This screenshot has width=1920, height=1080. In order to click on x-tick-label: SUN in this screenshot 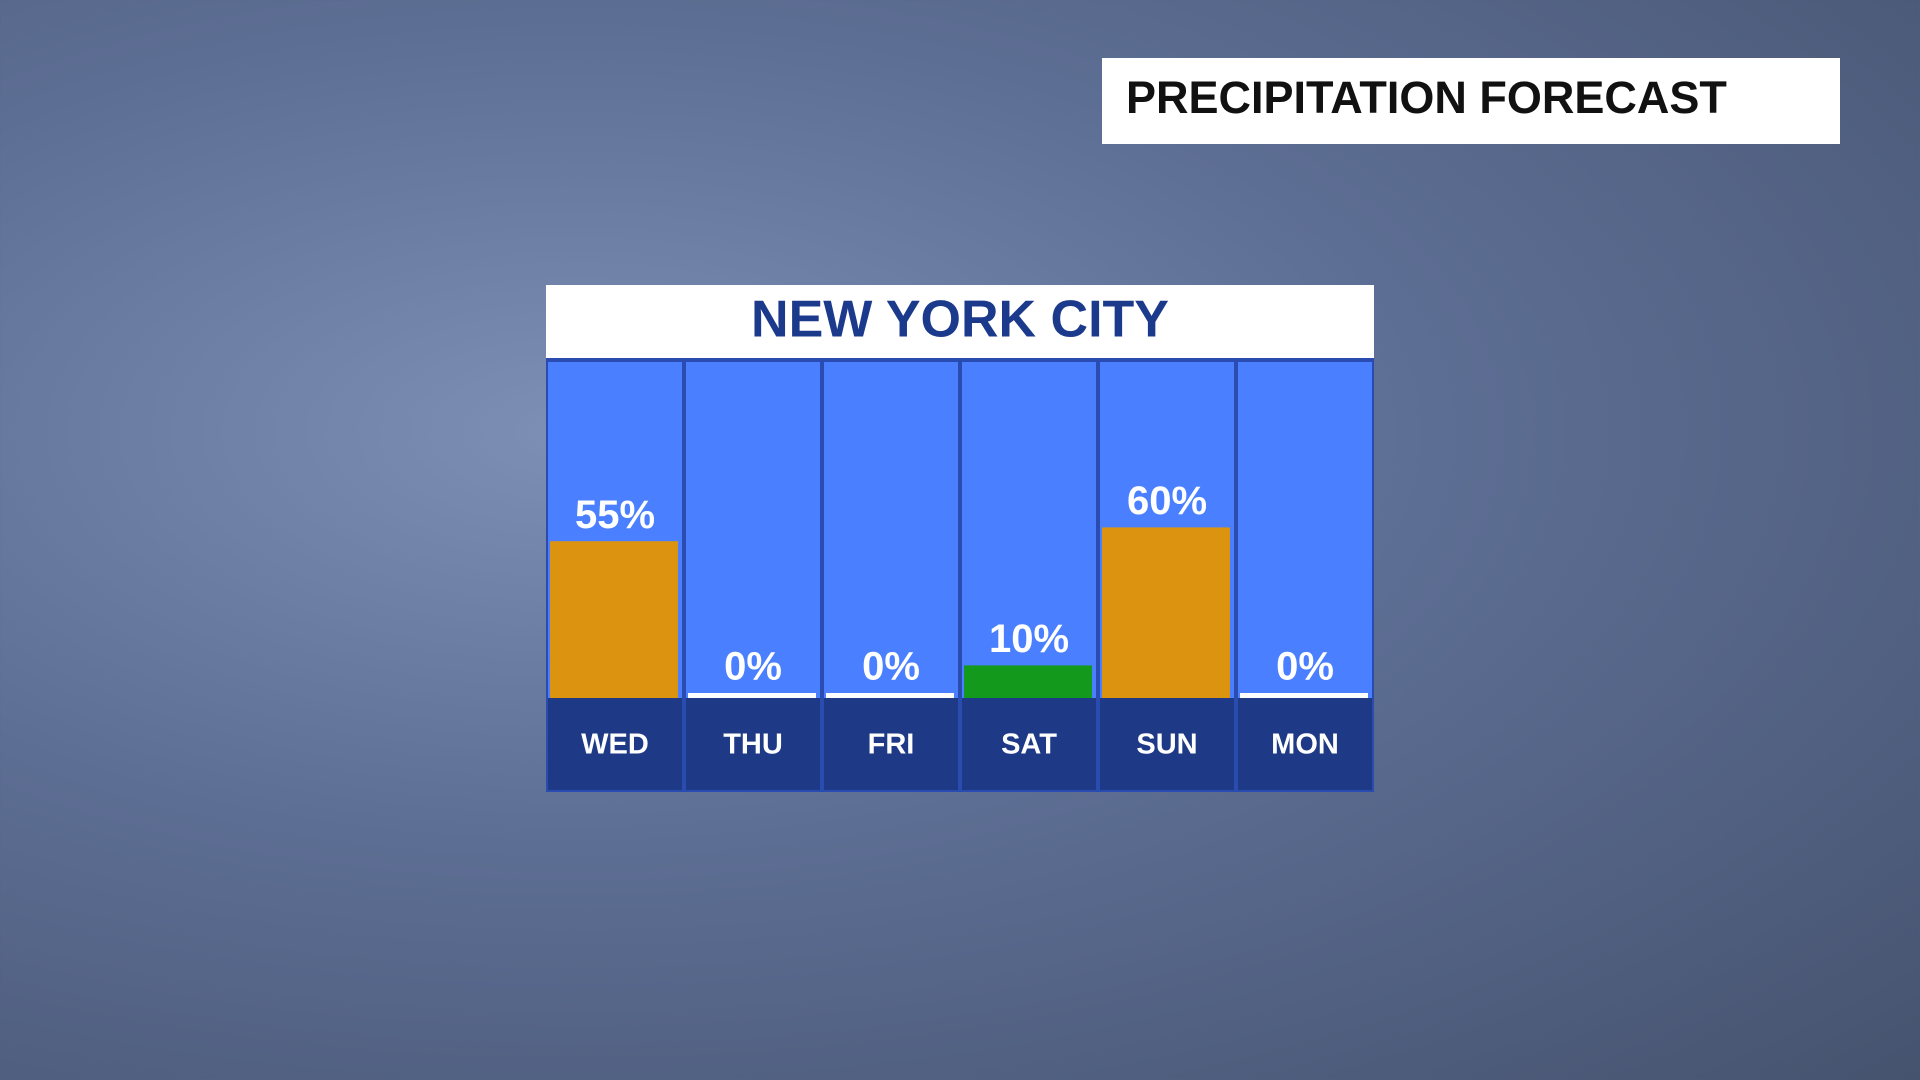, I will do `click(1166, 745)`.